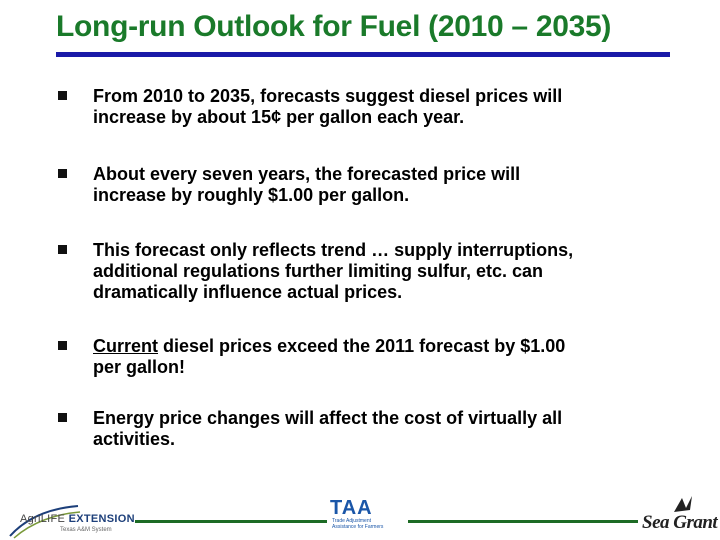  I want to click on seagull-icon, so click(683, 504).